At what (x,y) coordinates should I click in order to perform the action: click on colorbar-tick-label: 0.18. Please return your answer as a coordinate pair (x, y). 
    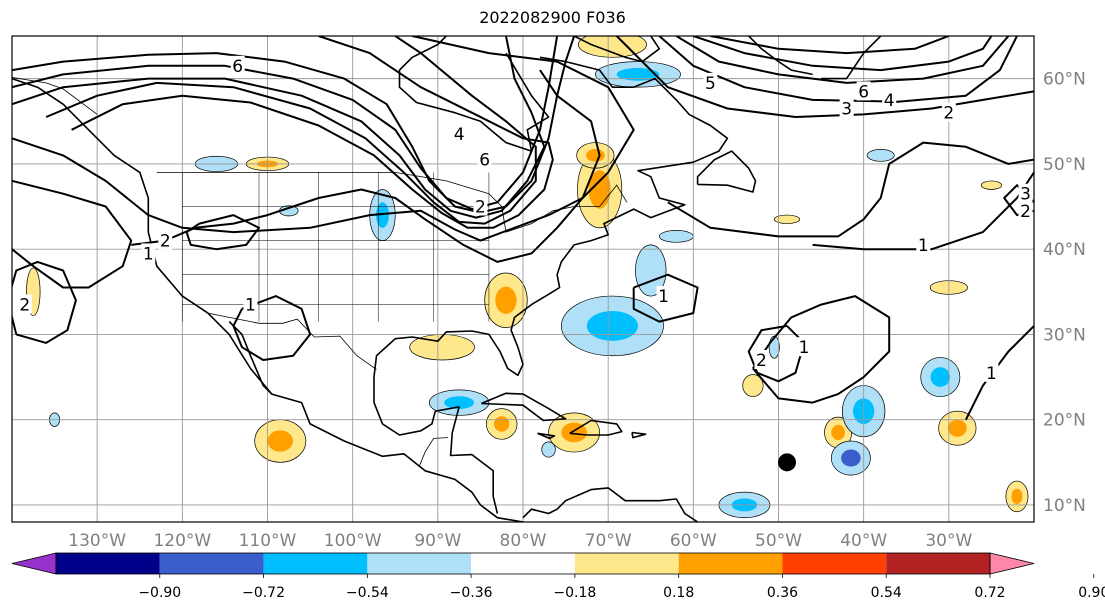
    Looking at the image, I should click on (678, 593).